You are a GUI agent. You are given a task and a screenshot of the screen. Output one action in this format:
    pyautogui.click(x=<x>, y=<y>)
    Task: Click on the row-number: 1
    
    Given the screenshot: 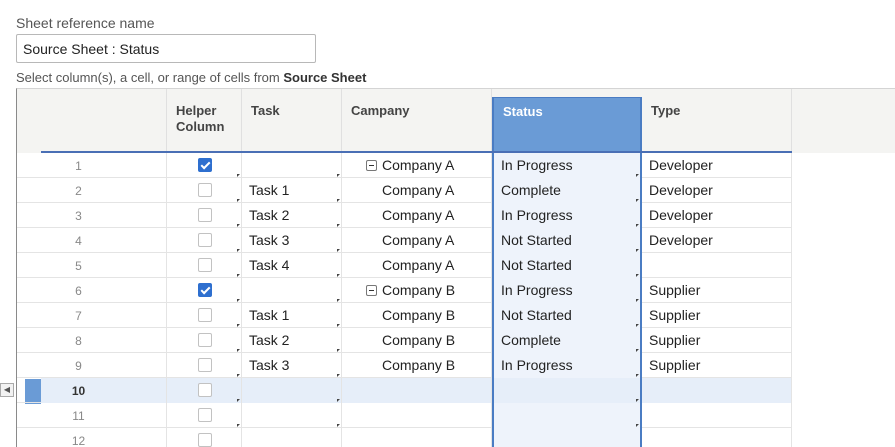 What is the action you would take?
    pyautogui.click(x=104, y=165)
    